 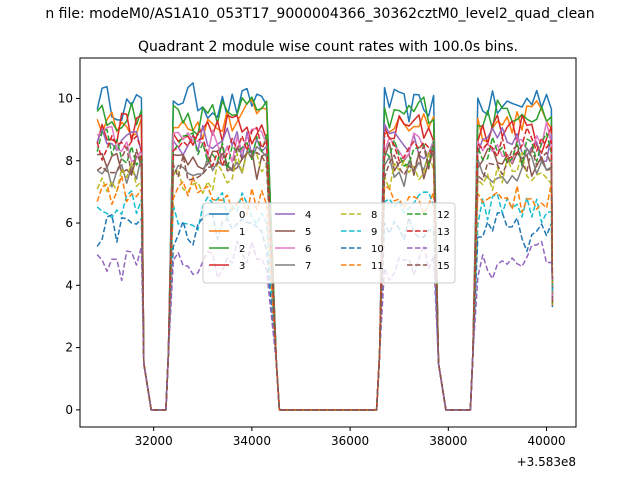 I want to click on x-tick-label: 36000, so click(x=350, y=441).